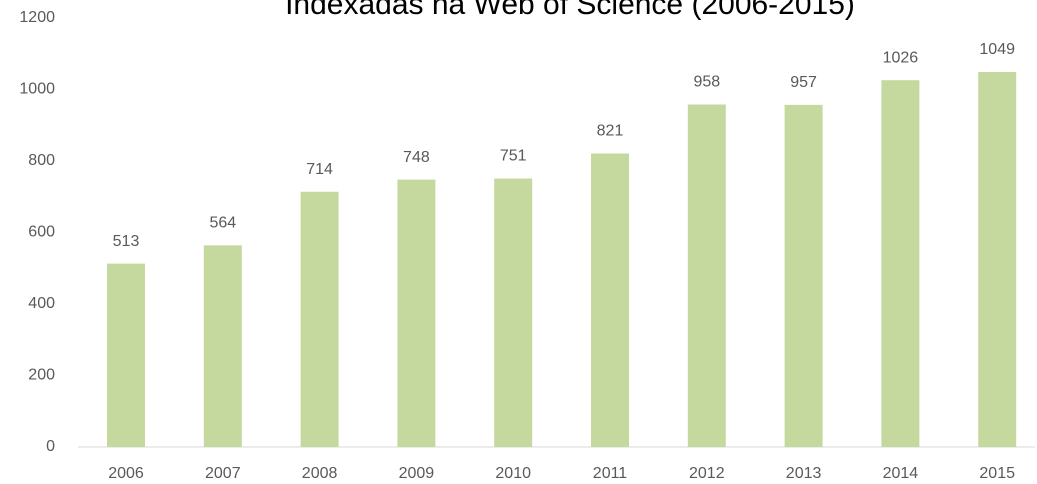 This screenshot has width=1037, height=484. What do you see at coordinates (222, 223) in the screenshot?
I see `data-label: 564` at bounding box center [222, 223].